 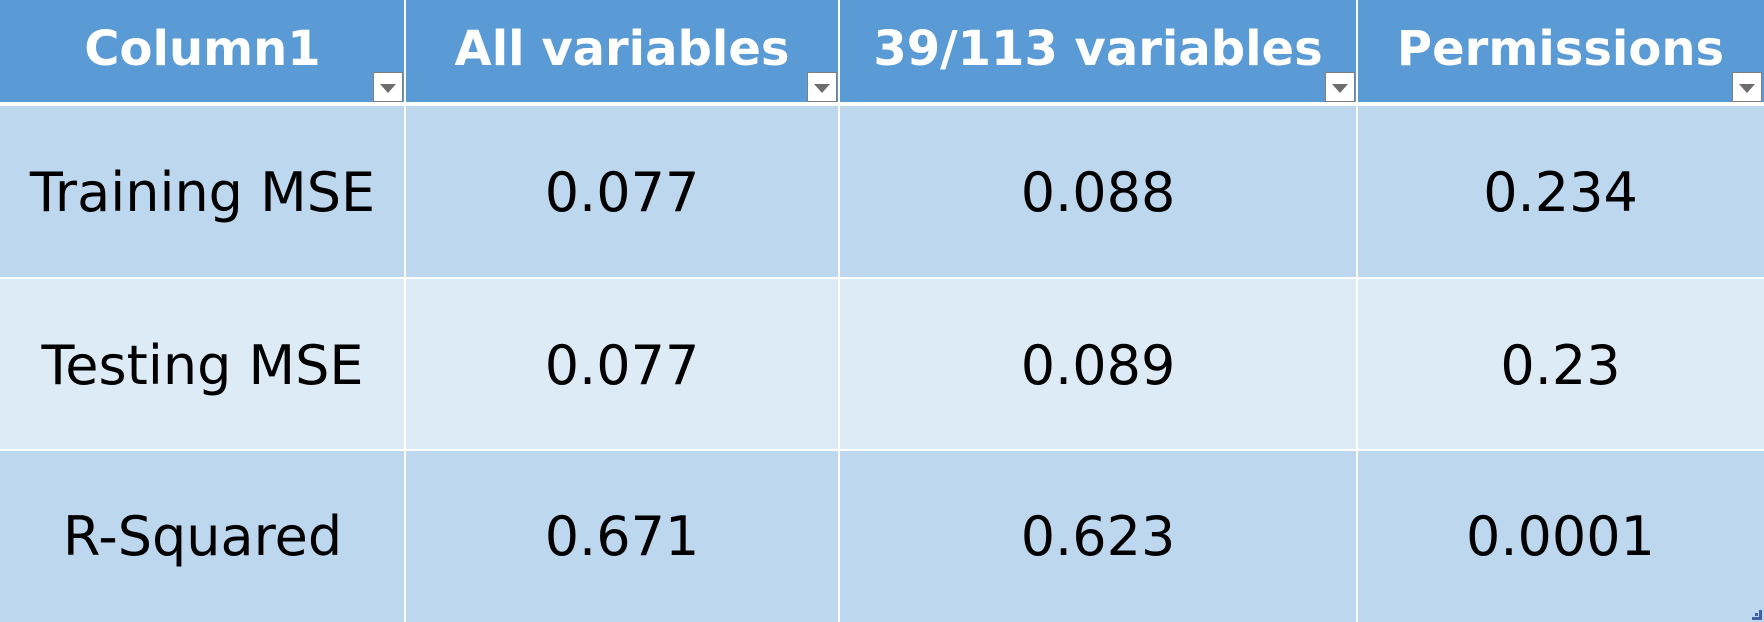 I want to click on header-cell-39-113-variables: 39/113 variables, so click(x=1098, y=51).